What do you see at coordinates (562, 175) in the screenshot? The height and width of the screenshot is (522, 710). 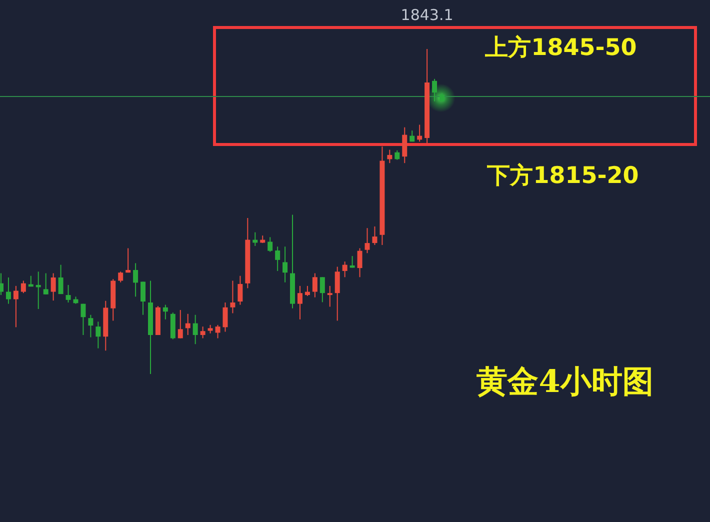 I see `text: 下方1815-20` at bounding box center [562, 175].